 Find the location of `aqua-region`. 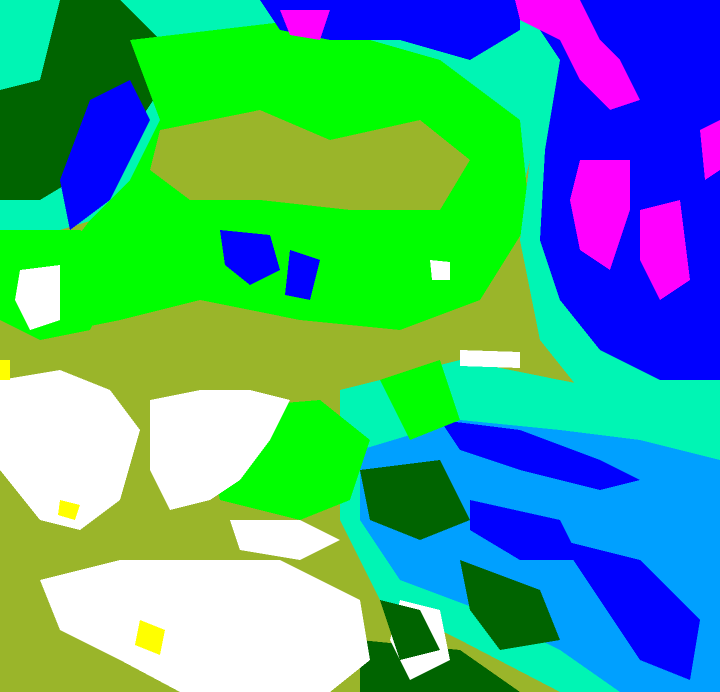

aqua-region is located at coordinates (30, 45).